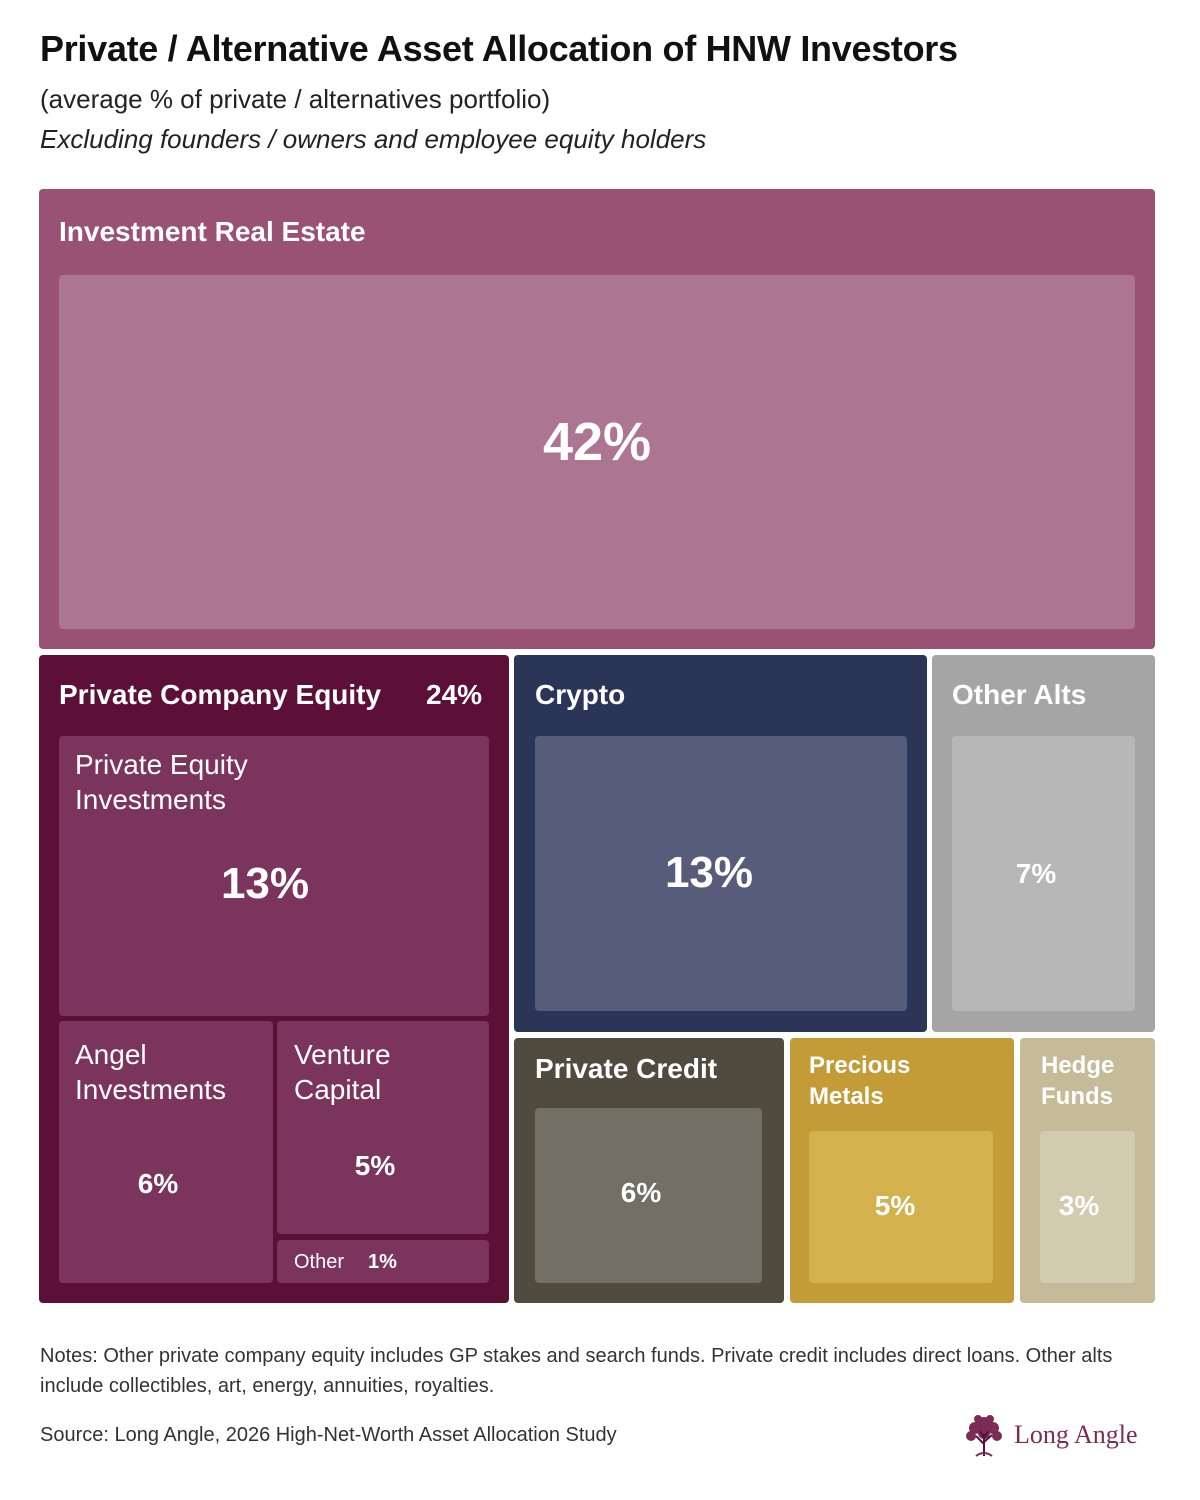 The width and height of the screenshot is (1200, 1500). Describe the element at coordinates (342, 1072) in the screenshot. I see `tile-venture-capital-label: Venture Capital` at that location.